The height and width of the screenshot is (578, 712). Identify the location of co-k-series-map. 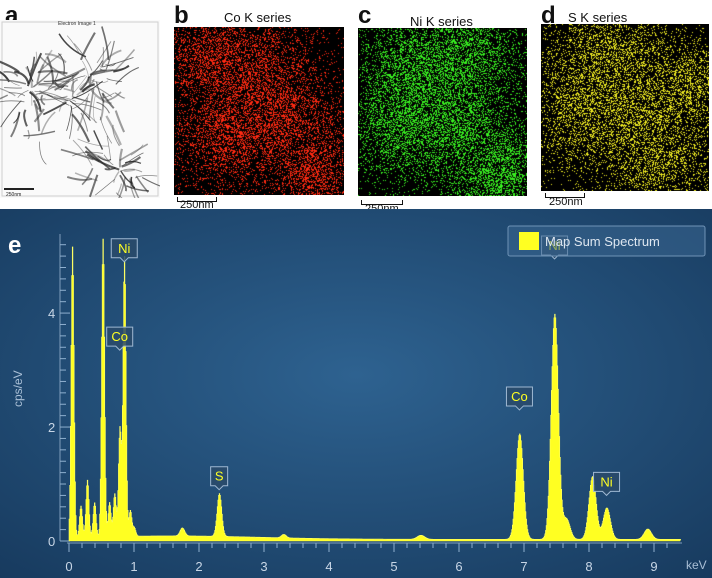
(259, 111).